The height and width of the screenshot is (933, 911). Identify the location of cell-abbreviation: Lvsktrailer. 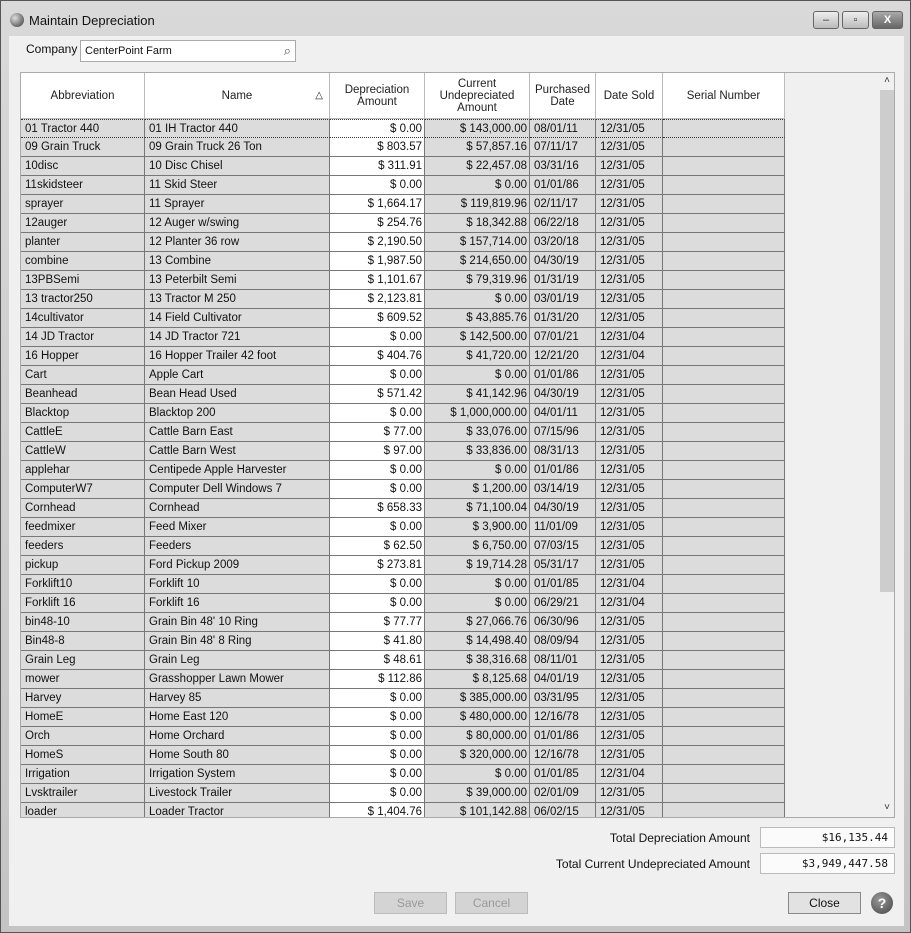
(83, 793).